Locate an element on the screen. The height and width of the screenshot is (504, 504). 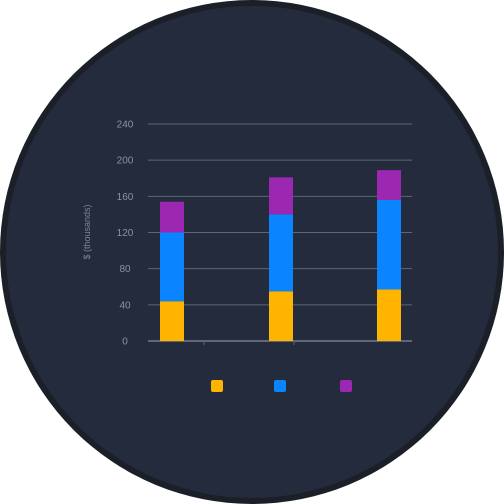
x-axis is located at coordinates (249, 343).